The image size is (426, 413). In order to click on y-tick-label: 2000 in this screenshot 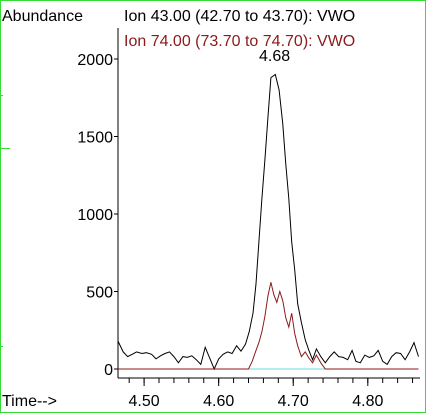, I will do `click(95, 60)`.